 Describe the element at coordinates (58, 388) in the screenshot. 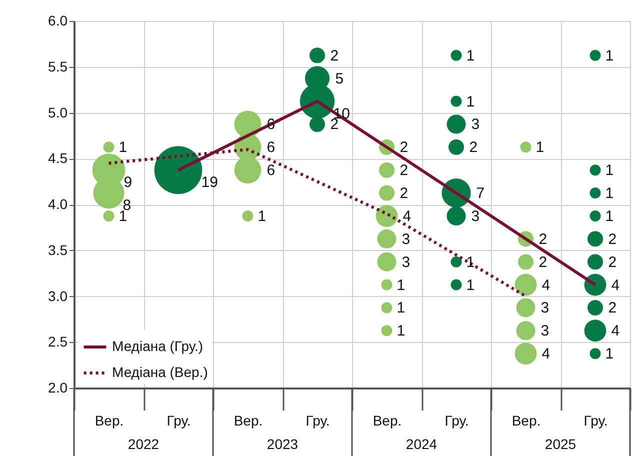

I see `y-tick-label: 2.0` at that location.